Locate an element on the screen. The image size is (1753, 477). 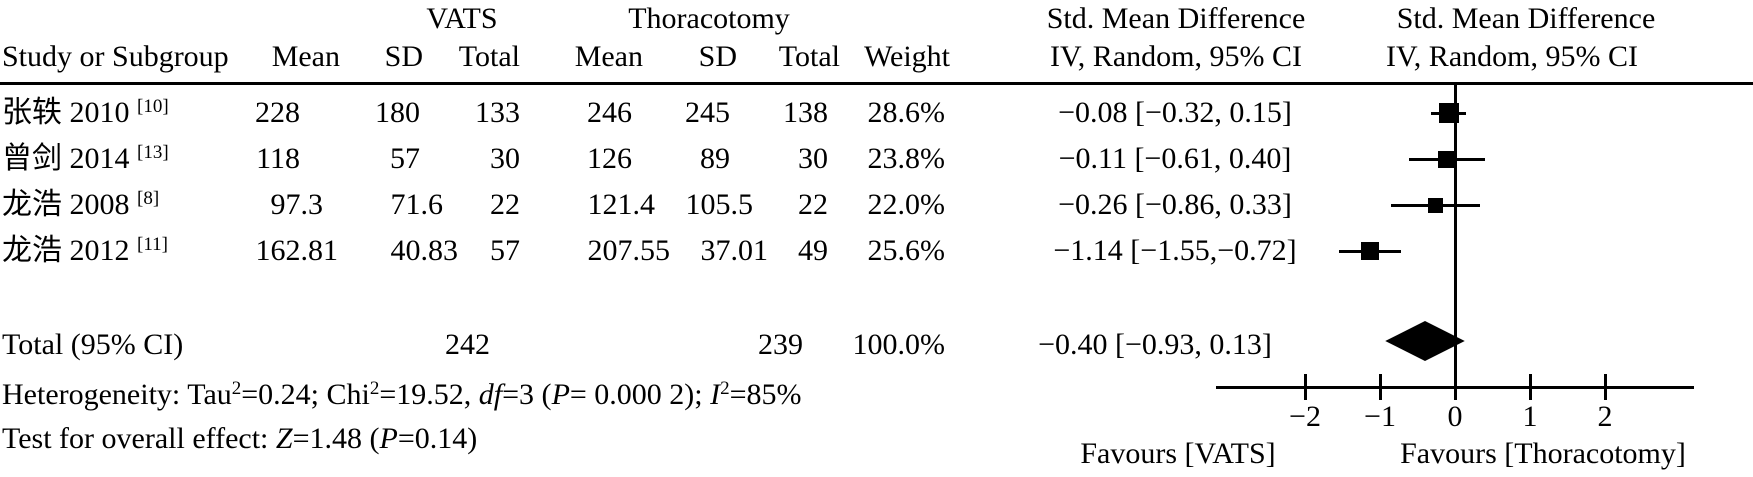
column-header-thor-total: Total is located at coordinates (809, 56).